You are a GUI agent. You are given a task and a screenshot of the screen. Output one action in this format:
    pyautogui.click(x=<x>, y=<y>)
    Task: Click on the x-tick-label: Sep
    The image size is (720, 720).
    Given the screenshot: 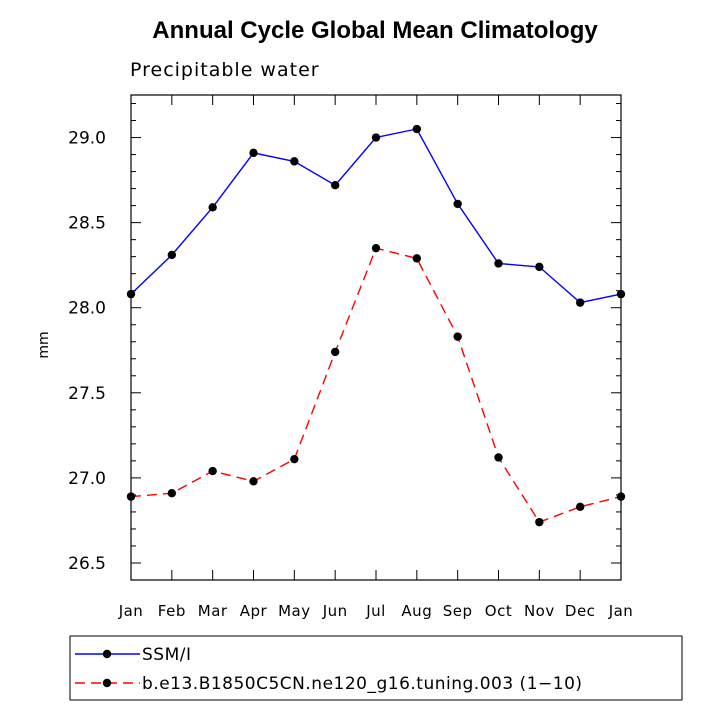 What is the action you would take?
    pyautogui.click(x=458, y=611)
    